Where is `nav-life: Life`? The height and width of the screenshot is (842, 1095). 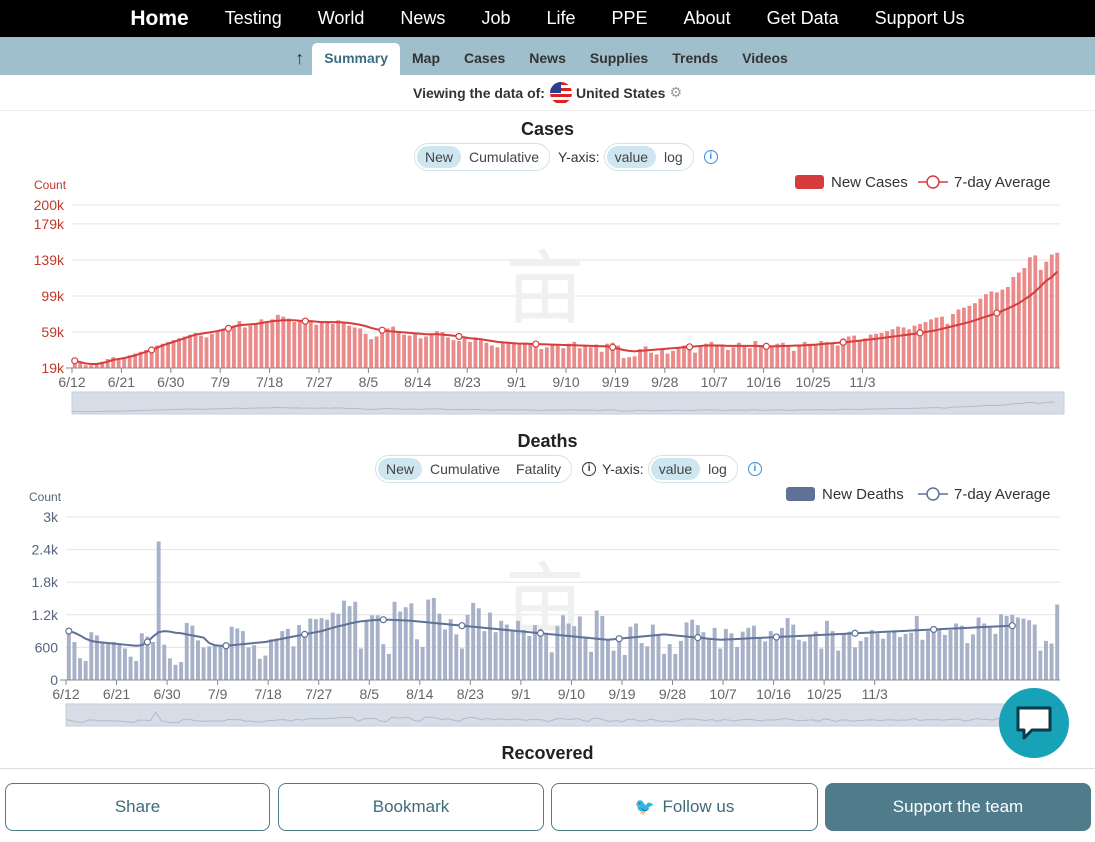
nav-life: Life is located at coordinates (561, 18).